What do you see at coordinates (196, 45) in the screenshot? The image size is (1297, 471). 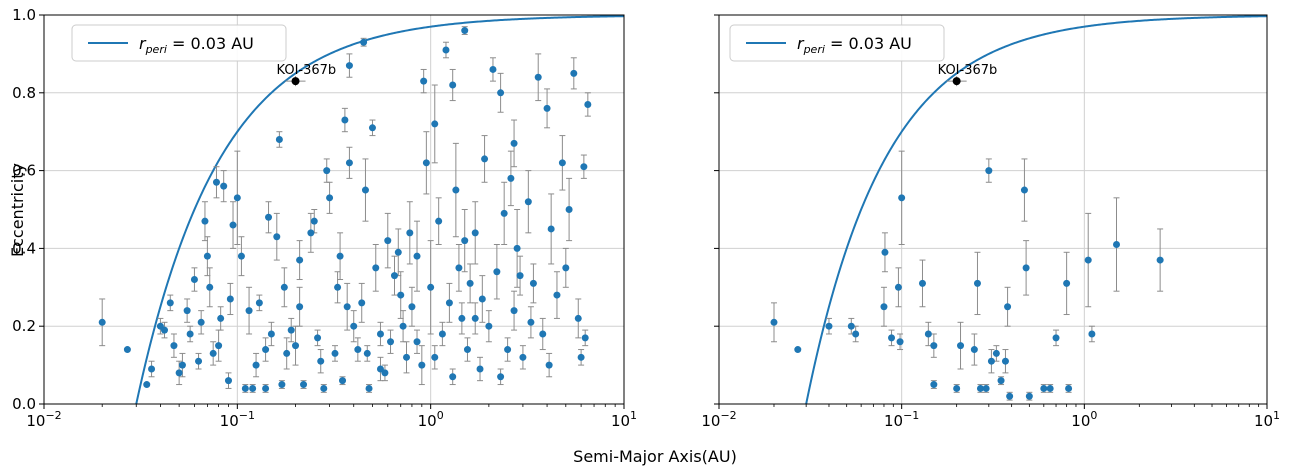 I see `legend-label-left: rperi = 0.03 AU` at bounding box center [196, 45].